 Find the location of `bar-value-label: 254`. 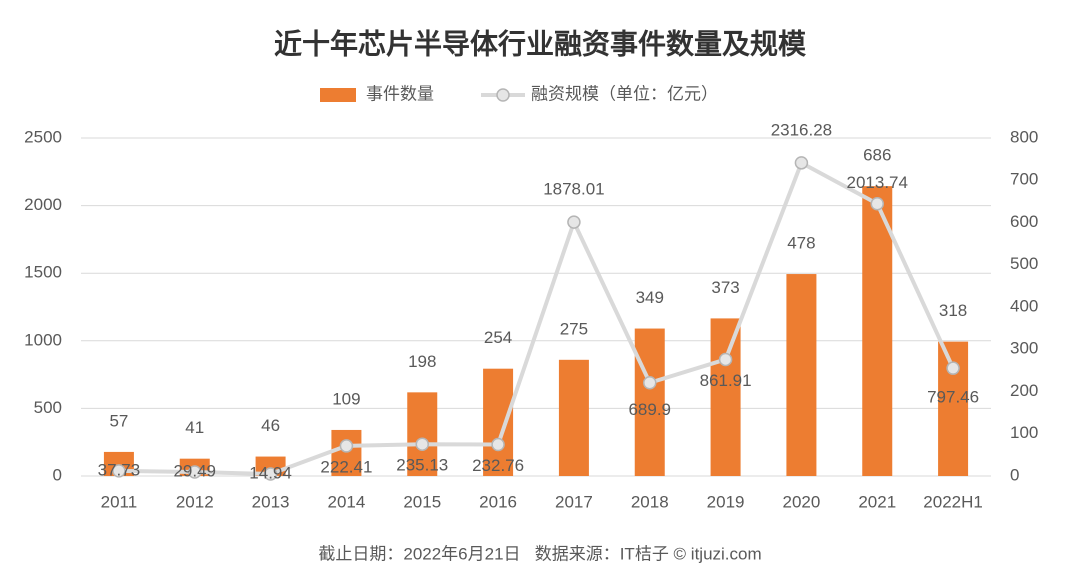

bar-value-label: 254 is located at coordinates (498, 337).